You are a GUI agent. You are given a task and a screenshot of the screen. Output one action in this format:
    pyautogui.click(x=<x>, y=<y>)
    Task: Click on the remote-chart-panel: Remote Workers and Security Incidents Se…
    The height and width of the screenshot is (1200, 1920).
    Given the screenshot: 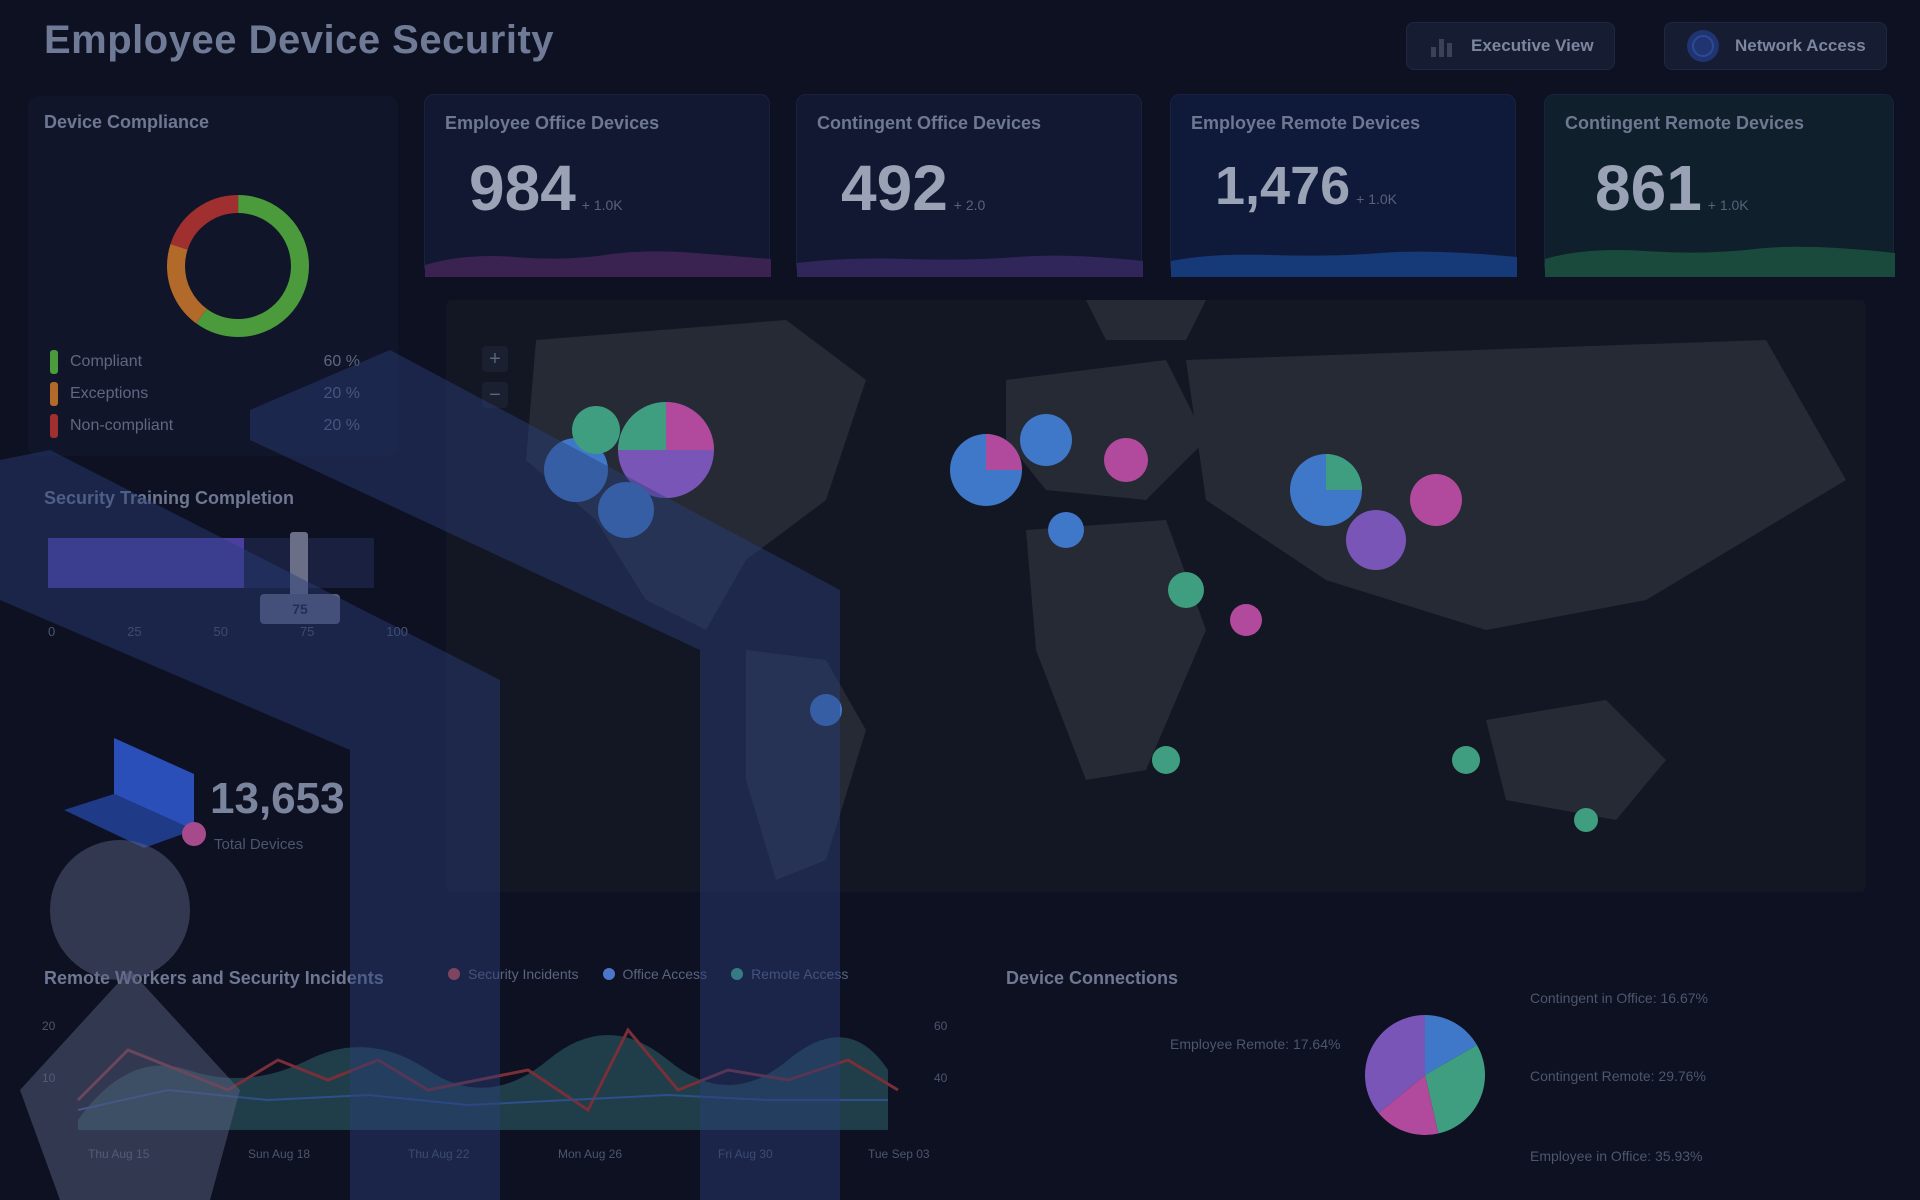 What is the action you would take?
    pyautogui.click(x=493, y=1070)
    